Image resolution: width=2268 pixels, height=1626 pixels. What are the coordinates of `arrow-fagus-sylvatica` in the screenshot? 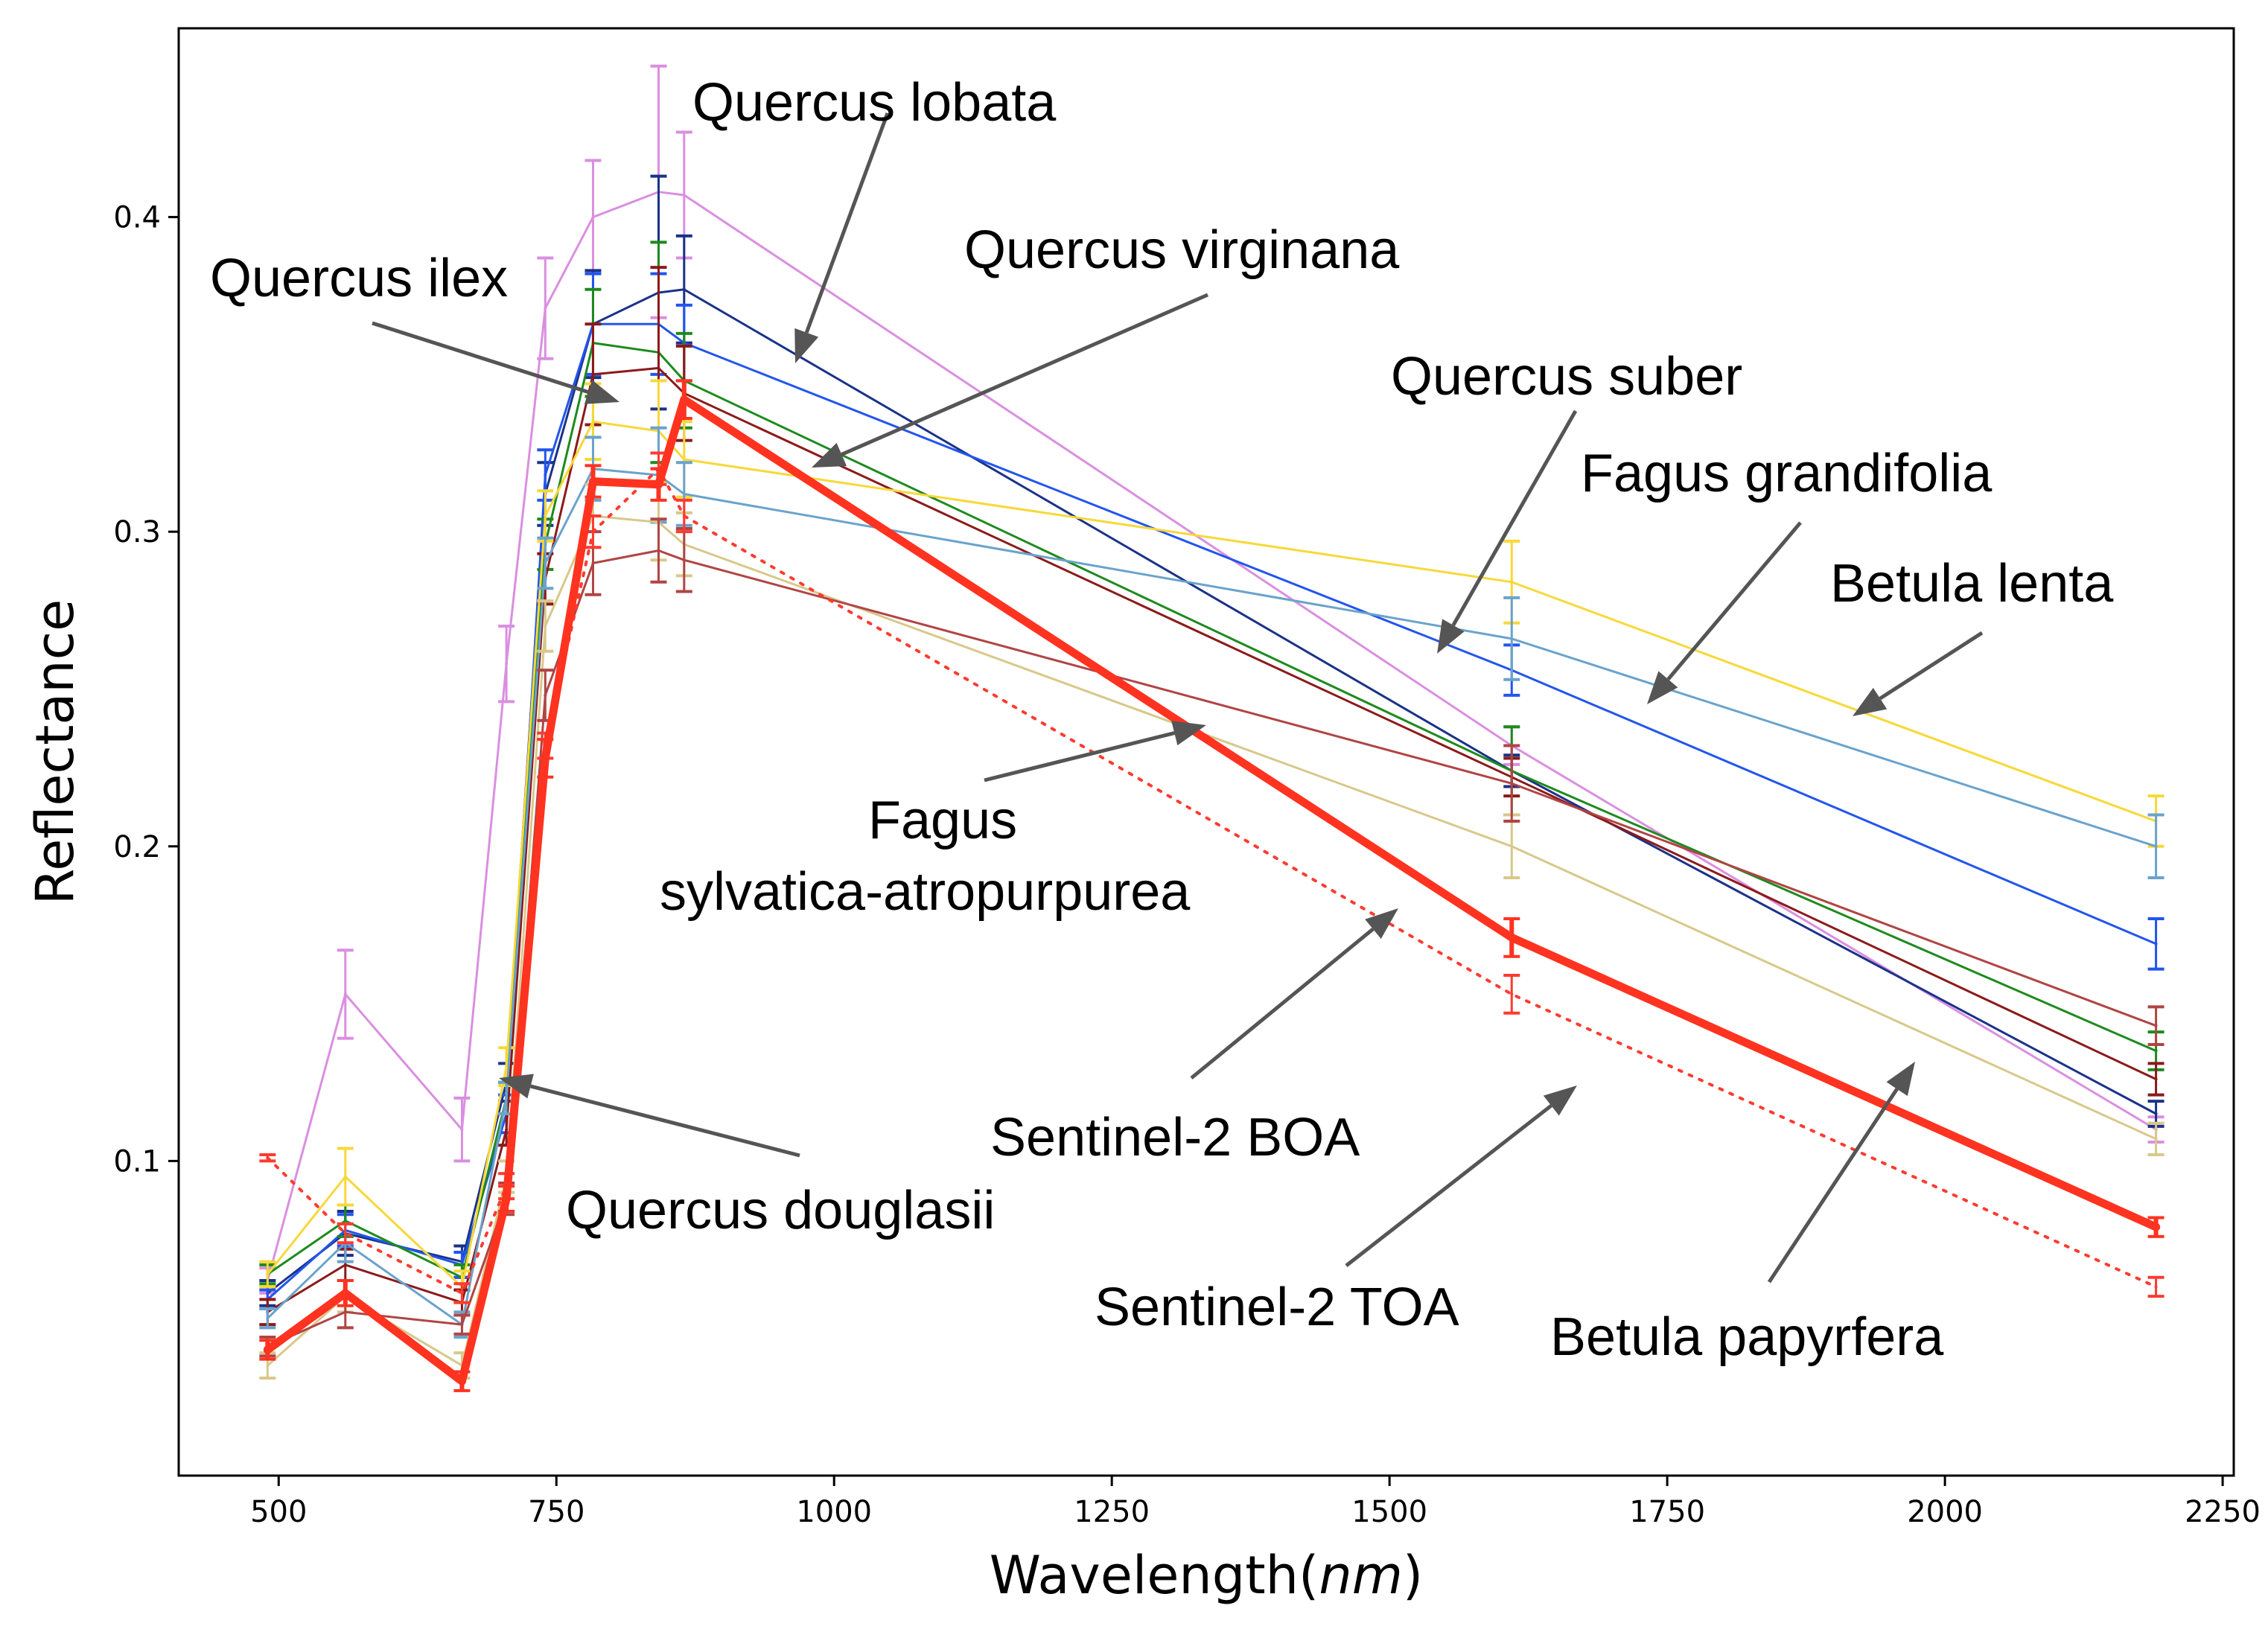 It's located at (1095, 751).